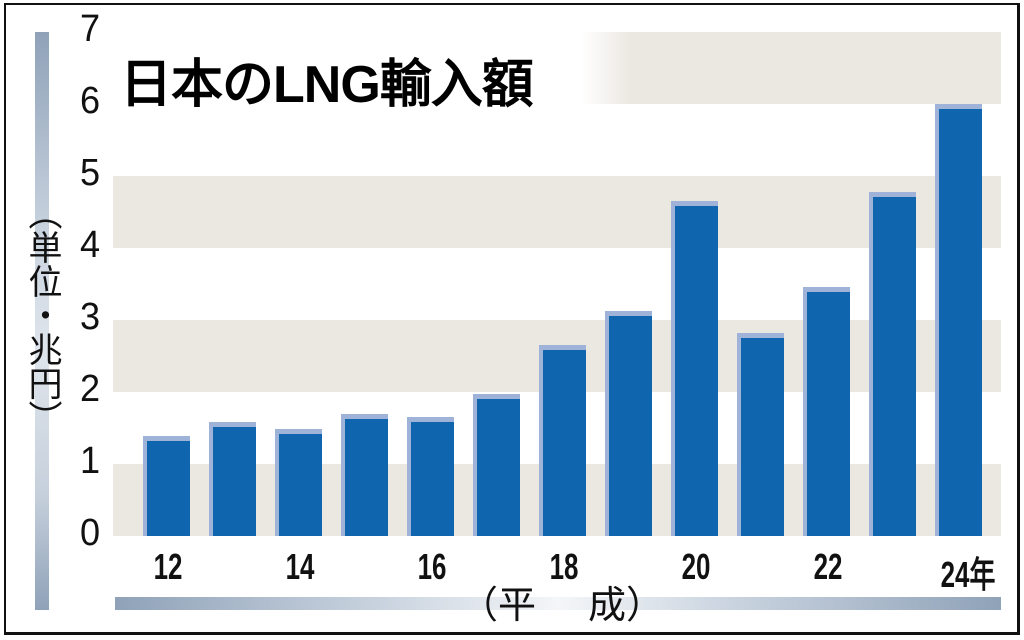 The height and width of the screenshot is (640, 1024). I want to click on y-tick-label: 3, so click(90, 317).